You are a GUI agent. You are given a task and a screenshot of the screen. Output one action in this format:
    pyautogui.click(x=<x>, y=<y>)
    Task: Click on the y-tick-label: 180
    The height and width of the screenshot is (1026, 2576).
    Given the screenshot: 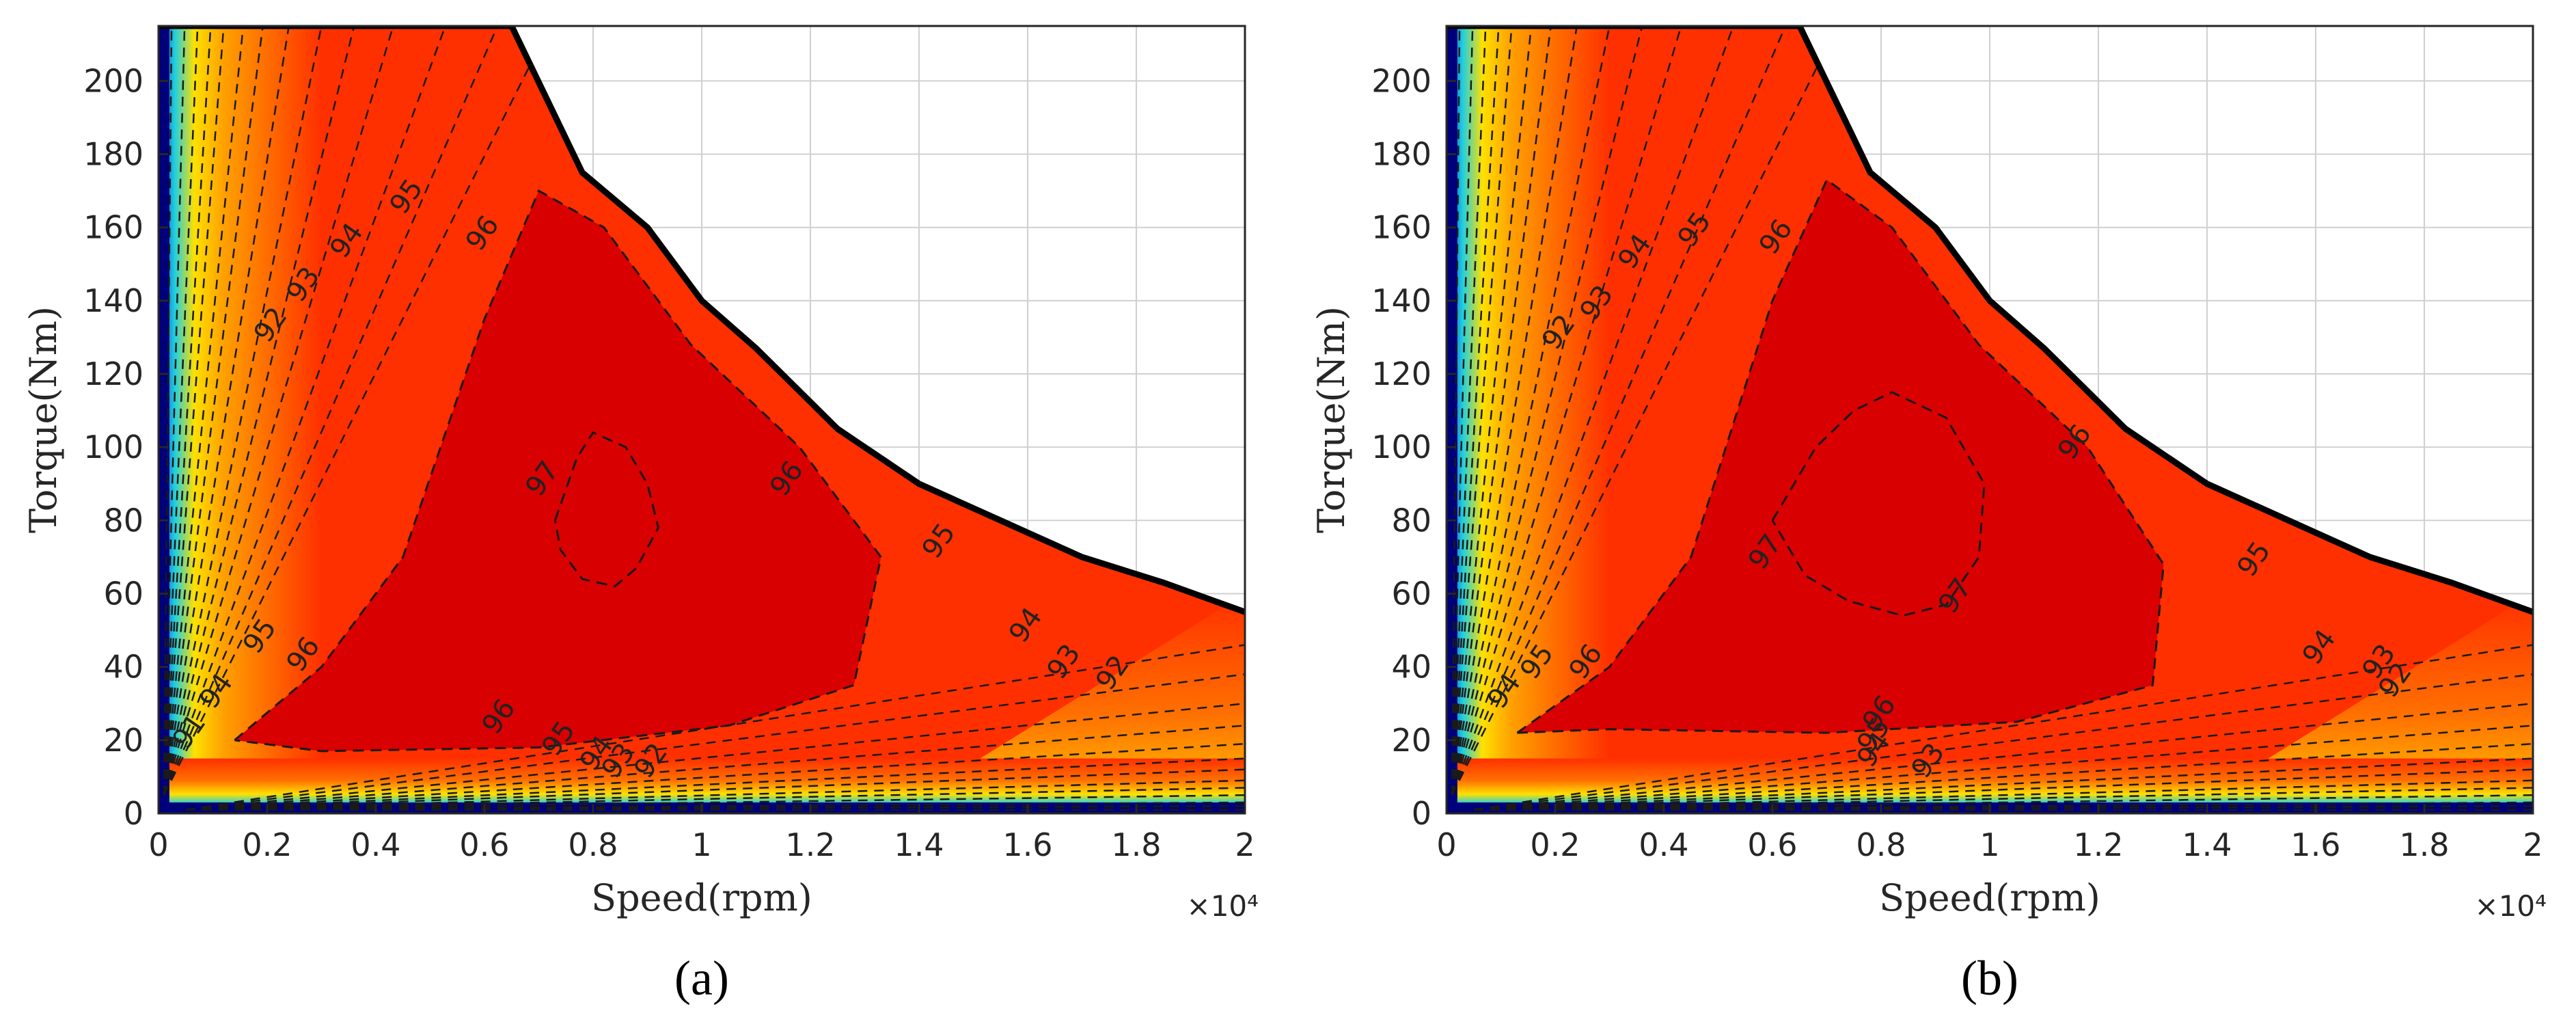 What is the action you would take?
    pyautogui.click(x=1401, y=154)
    